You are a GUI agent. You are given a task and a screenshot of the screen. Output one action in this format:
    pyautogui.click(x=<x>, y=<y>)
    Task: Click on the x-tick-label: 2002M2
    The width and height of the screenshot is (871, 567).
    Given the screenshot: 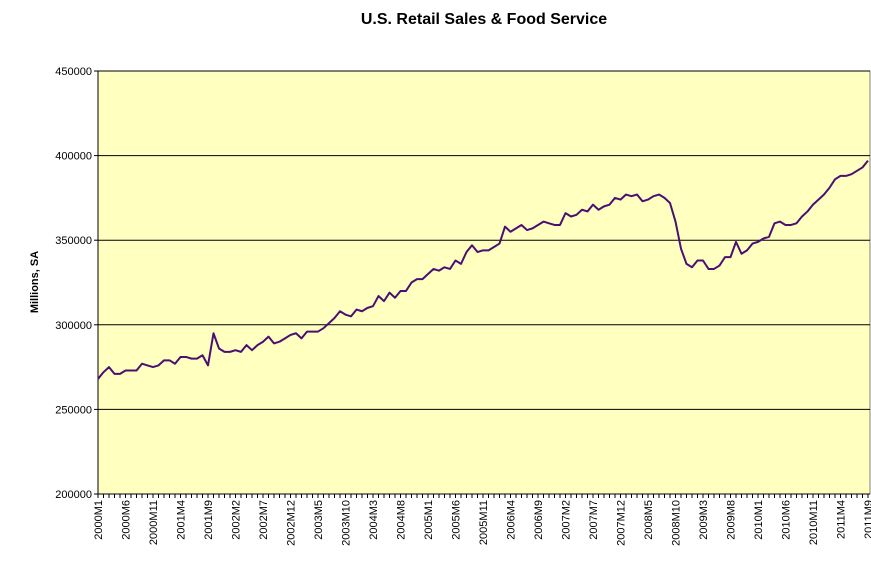 What is the action you would take?
    pyautogui.click(x=237, y=520)
    